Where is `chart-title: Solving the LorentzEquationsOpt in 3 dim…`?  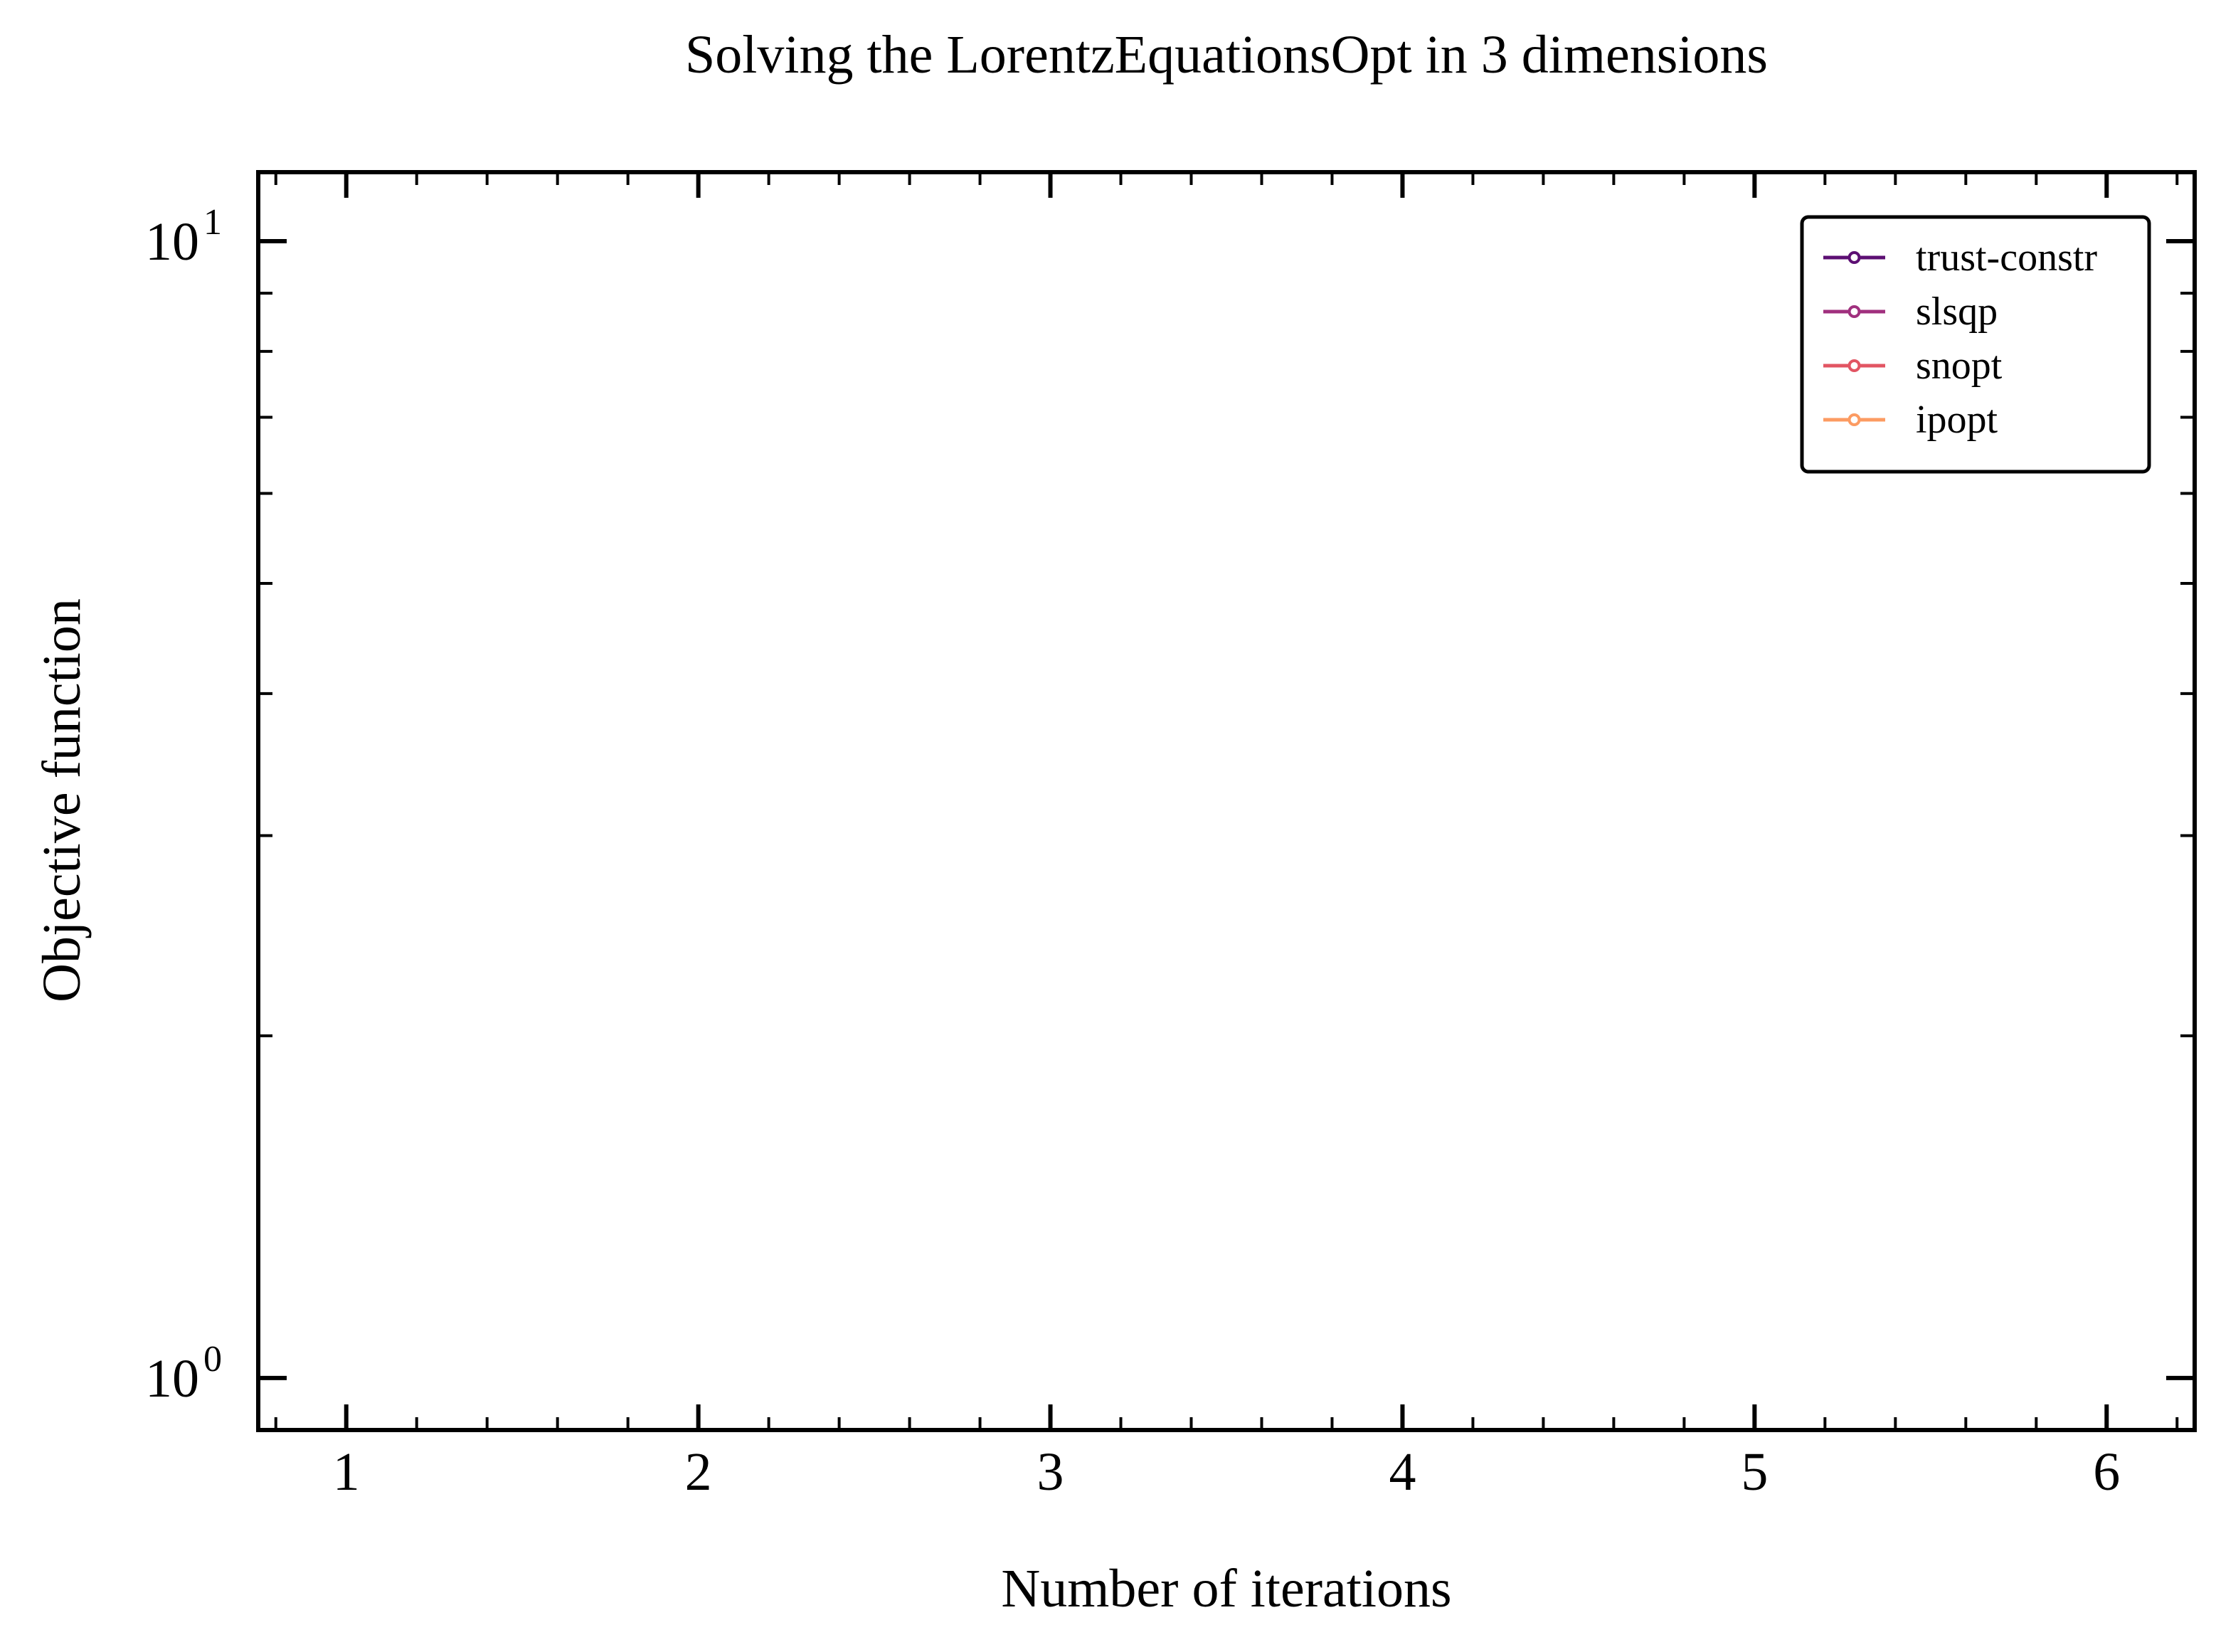 chart-title: Solving the LorentzEquationsOpt in 3 dim… is located at coordinates (1226, 55).